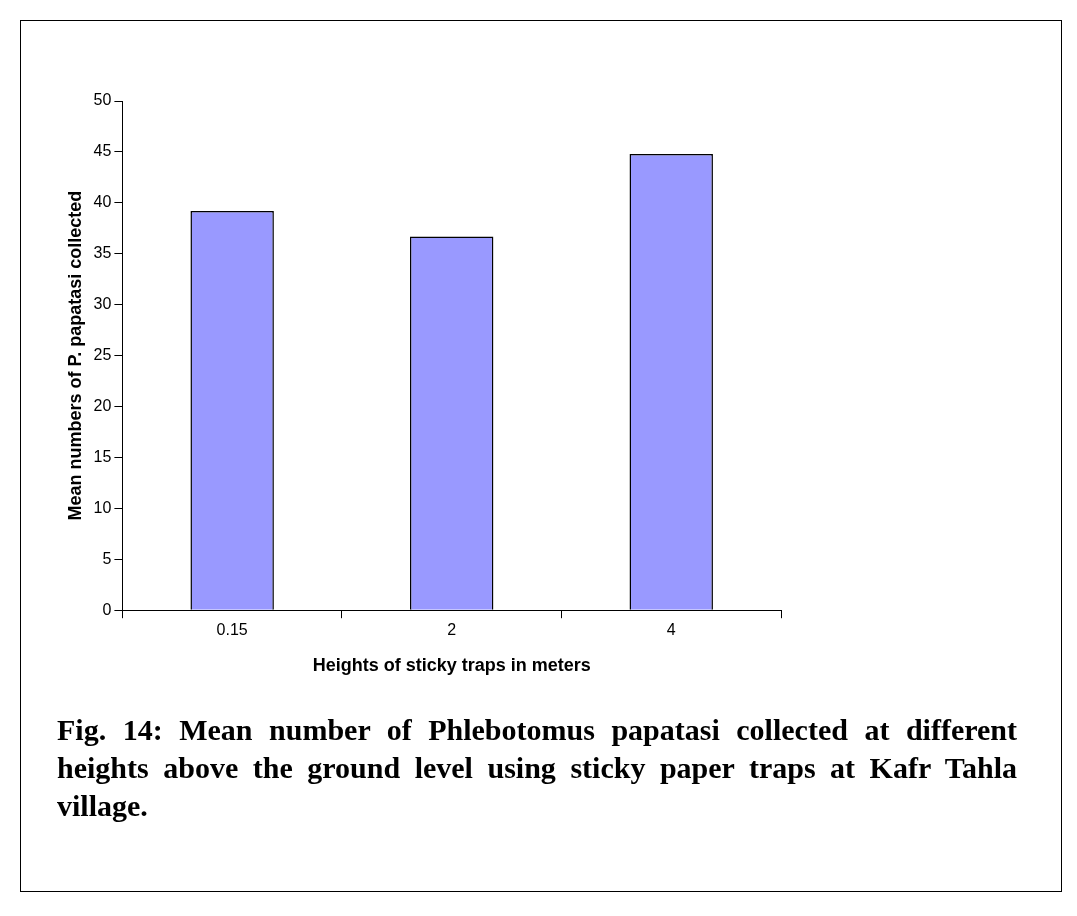 Image resolution: width=1077 pixels, height=916 pixels. I want to click on x-tick-label: 0.15, so click(232, 630).